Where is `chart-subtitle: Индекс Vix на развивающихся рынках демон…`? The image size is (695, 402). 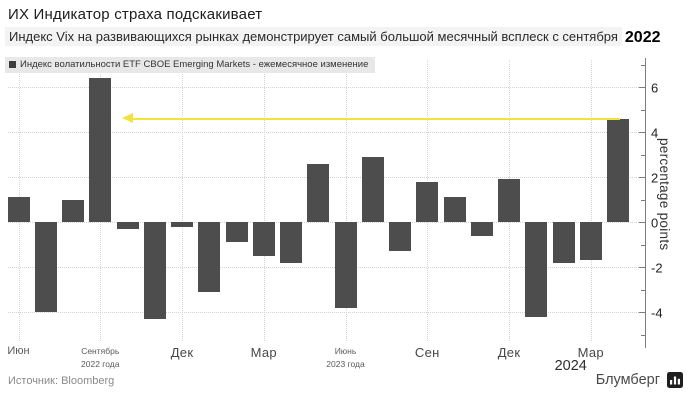
chart-subtitle: Индекс Vix на развивающихся рынках демон… is located at coordinates (333, 37).